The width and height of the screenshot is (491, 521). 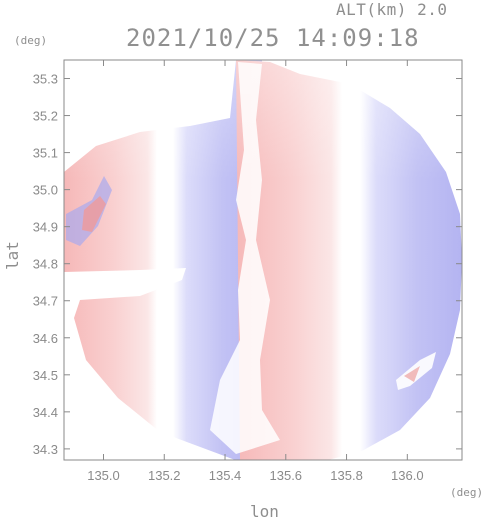 I want to click on y-tick-label: 35.1, so click(x=45, y=153).